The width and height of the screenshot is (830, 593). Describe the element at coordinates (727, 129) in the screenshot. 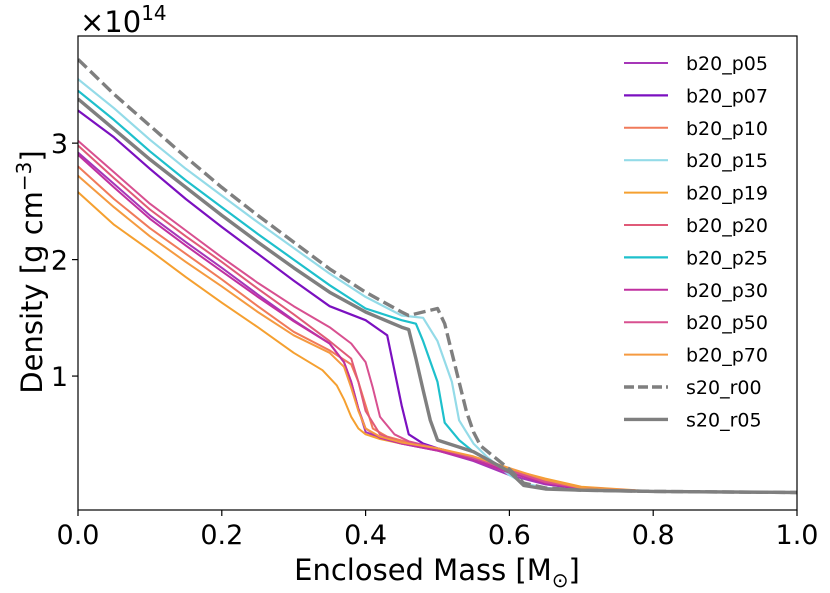

I see `legend-label-b20-p10: b20_p10` at that location.